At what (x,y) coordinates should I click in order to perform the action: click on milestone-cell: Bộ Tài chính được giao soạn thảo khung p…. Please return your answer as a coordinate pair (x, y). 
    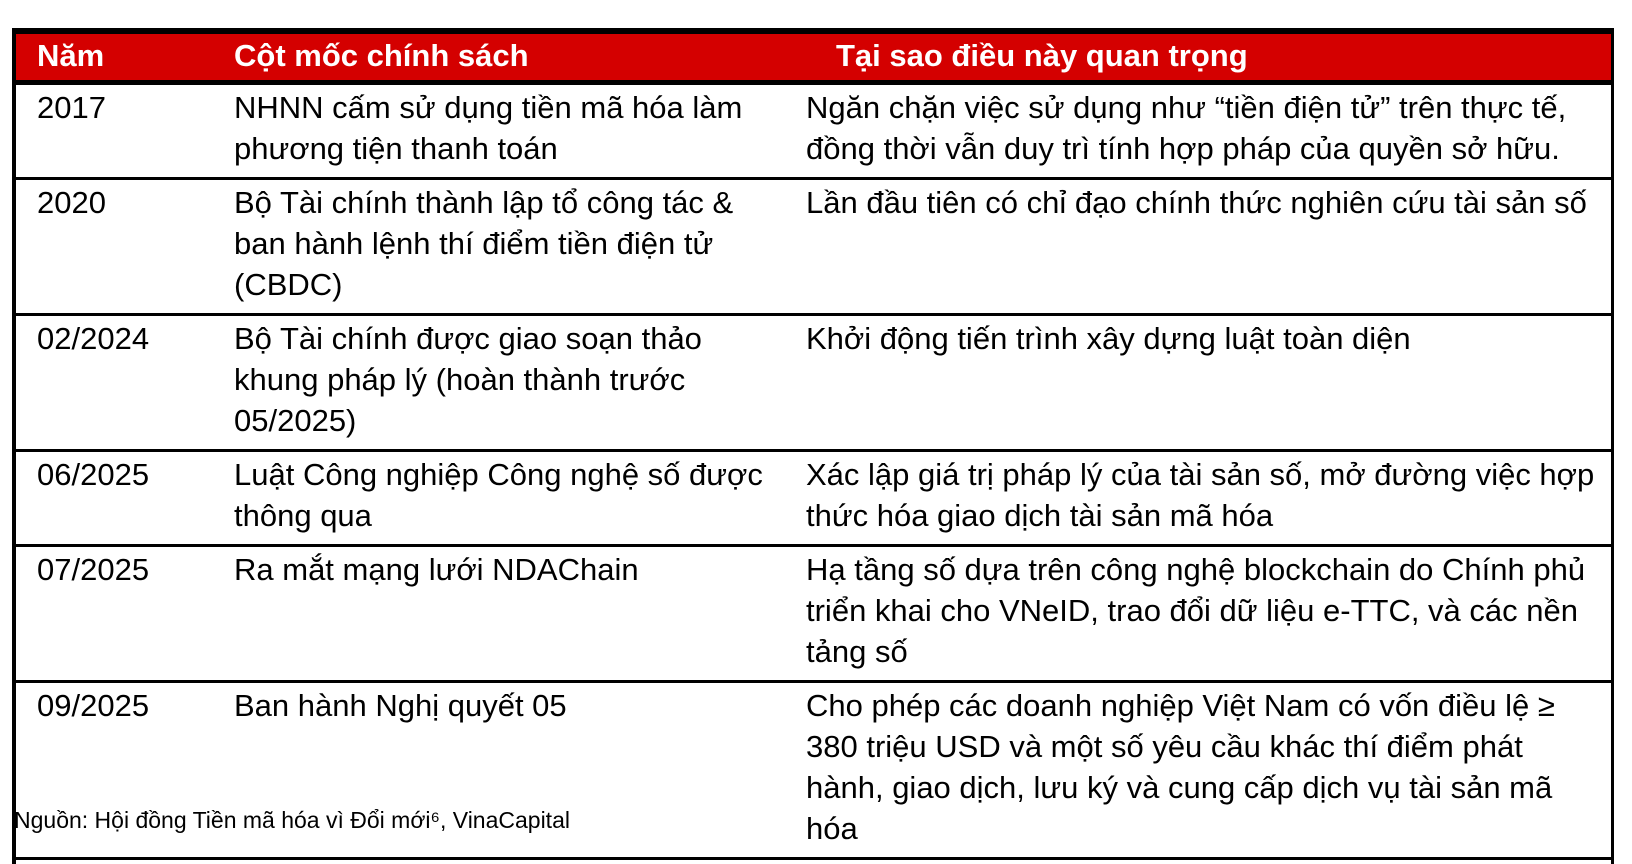
    Looking at the image, I should click on (518, 382).